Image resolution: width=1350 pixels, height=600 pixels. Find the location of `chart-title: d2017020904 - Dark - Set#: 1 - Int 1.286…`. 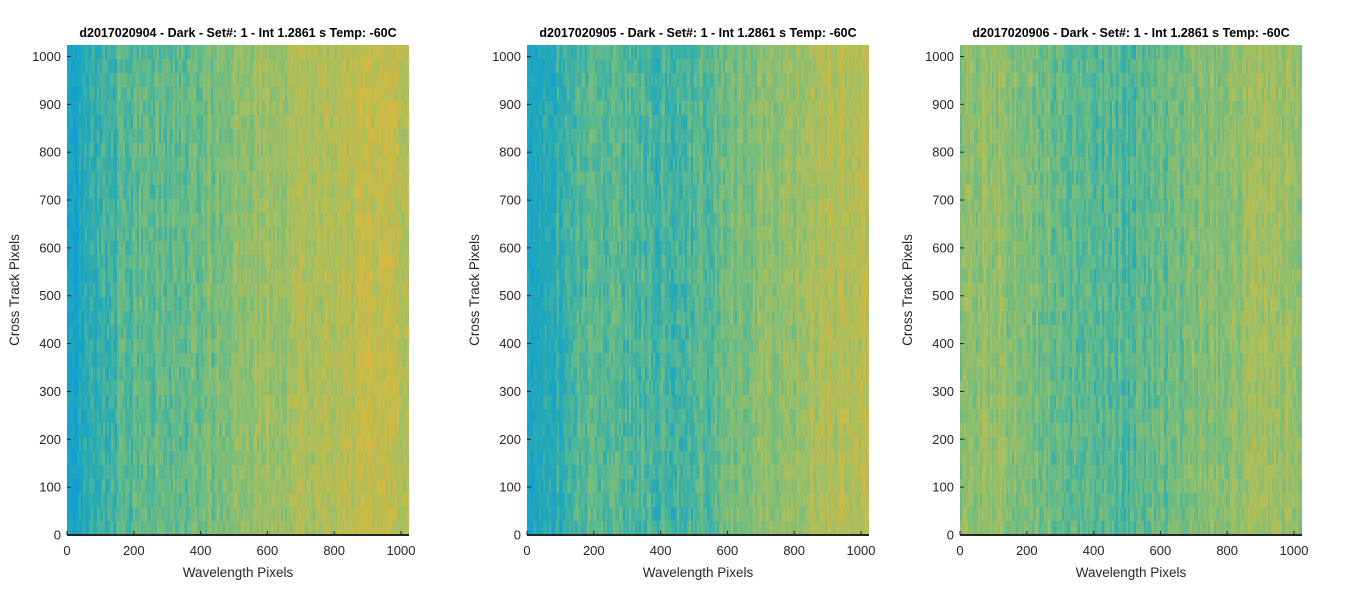

chart-title: d2017020904 - Dark - Set#: 1 - Int 1.286… is located at coordinates (237, 33).